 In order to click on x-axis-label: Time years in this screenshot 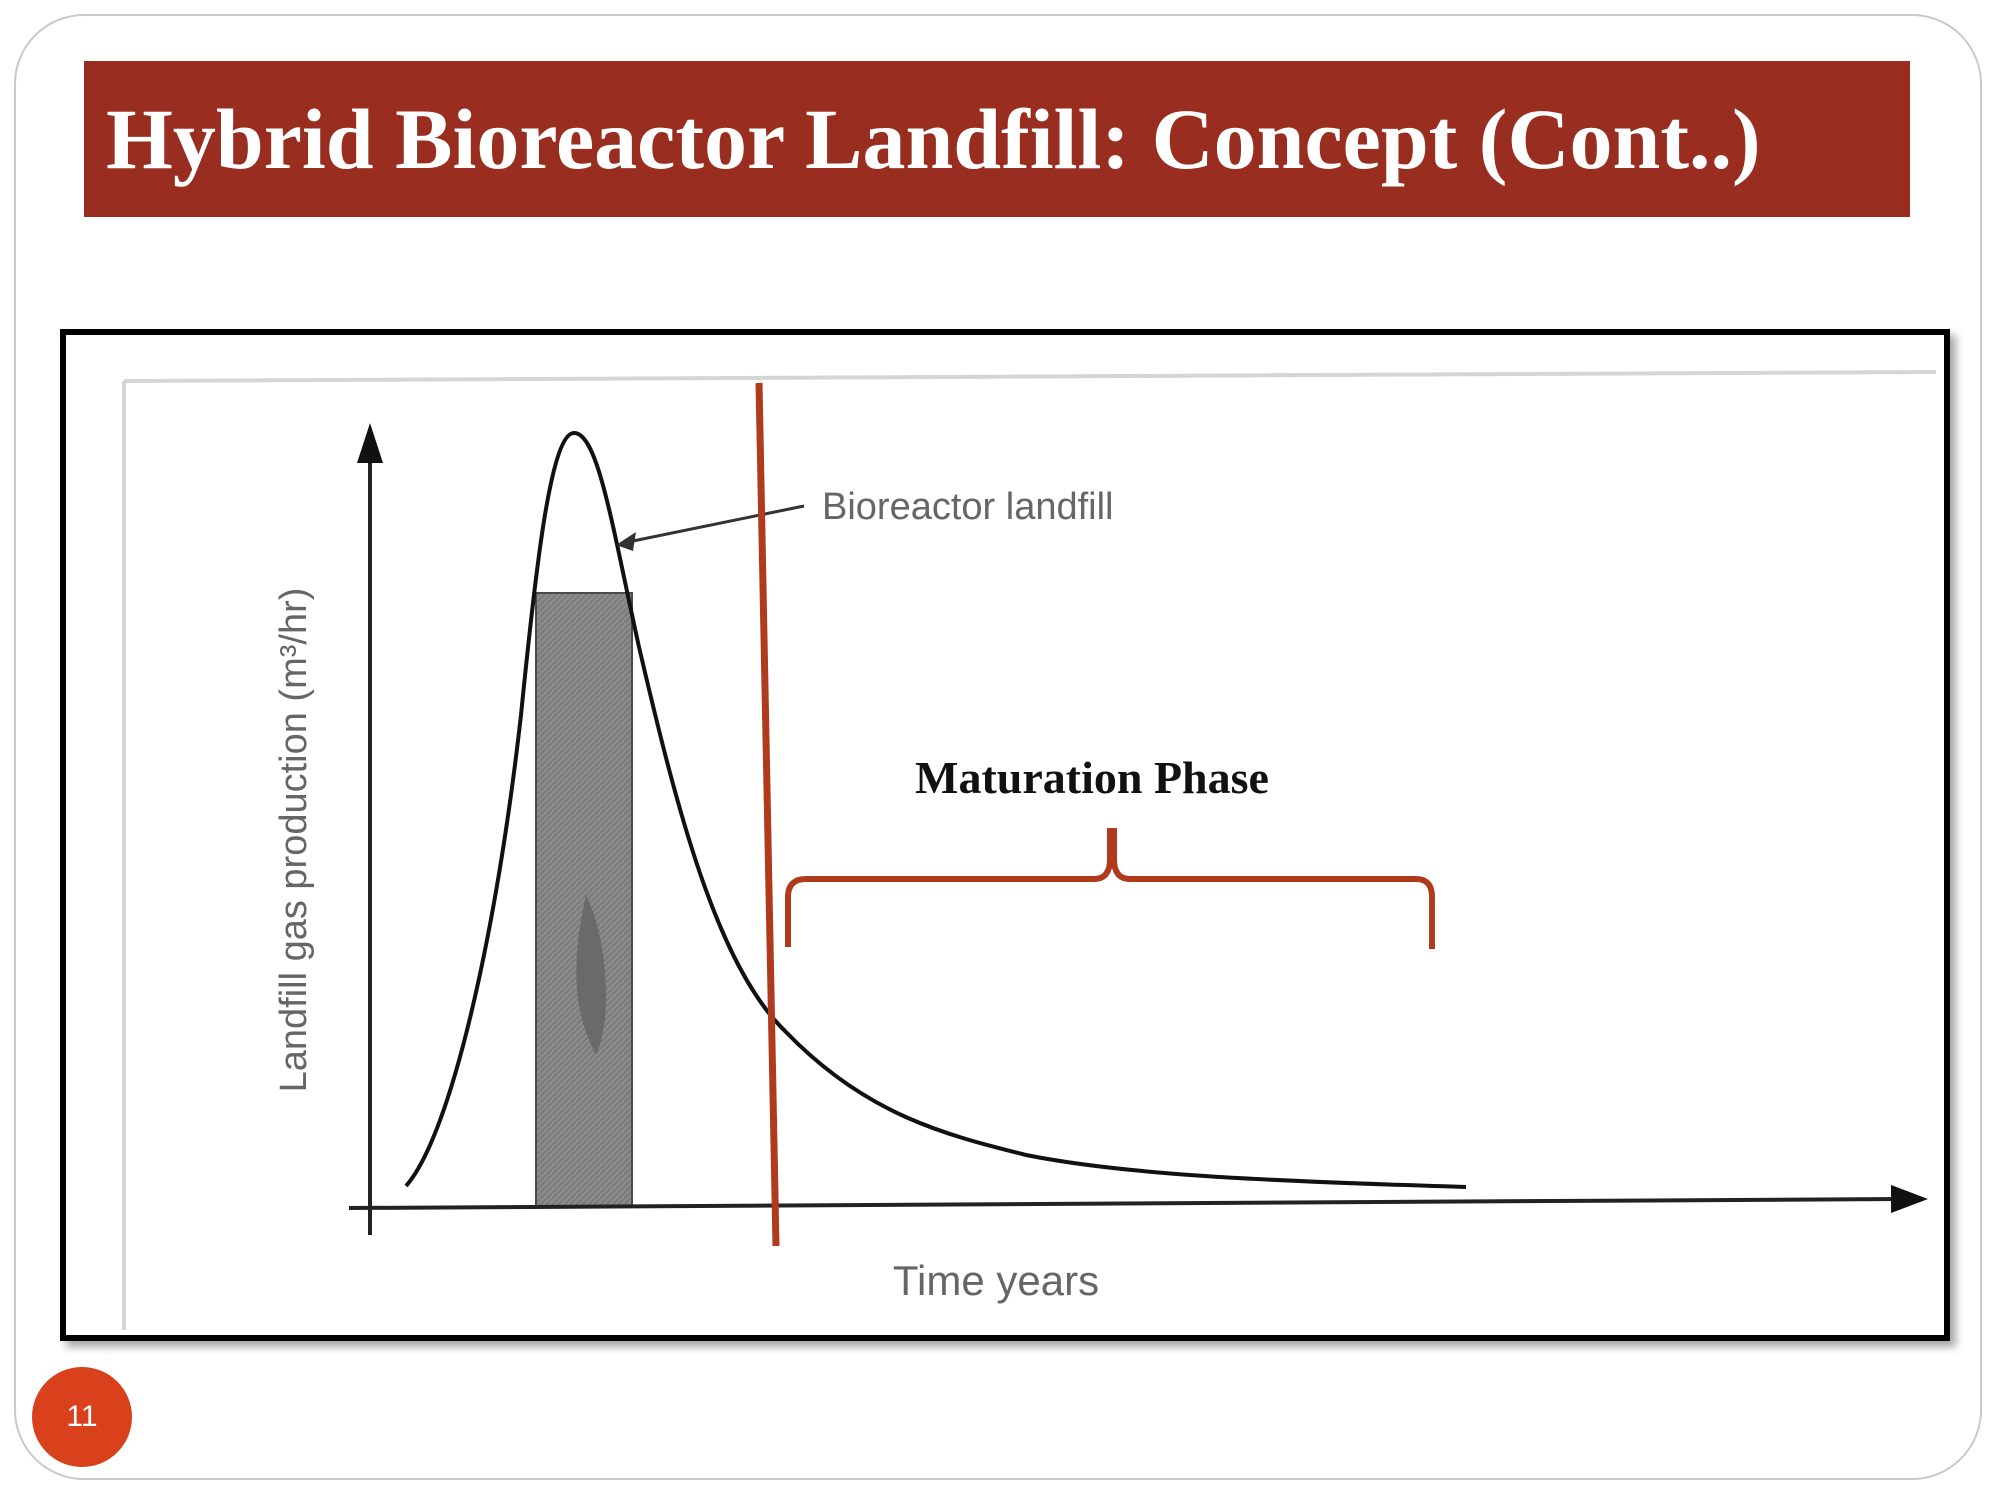, I will do `click(996, 1280)`.